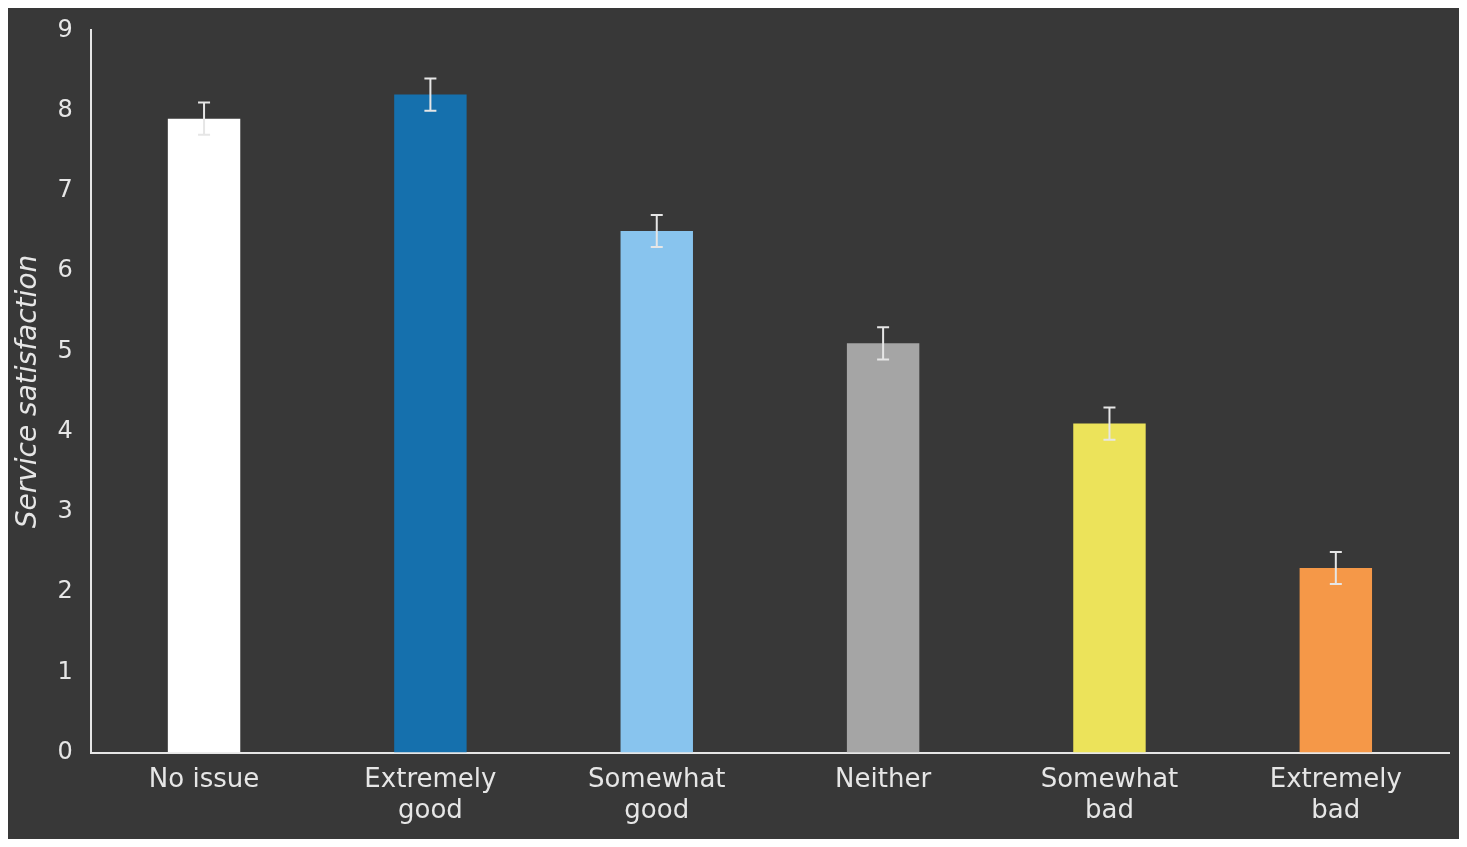 The image size is (1467, 847). What do you see at coordinates (65, 28) in the screenshot?
I see `y-tick-label: 9` at bounding box center [65, 28].